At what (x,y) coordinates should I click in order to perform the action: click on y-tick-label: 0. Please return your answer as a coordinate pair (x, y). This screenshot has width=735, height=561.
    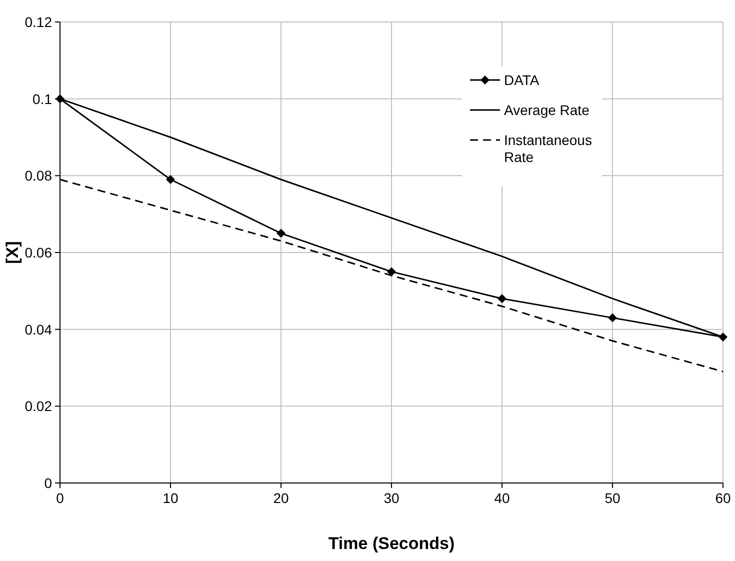
    Looking at the image, I should click on (48, 483).